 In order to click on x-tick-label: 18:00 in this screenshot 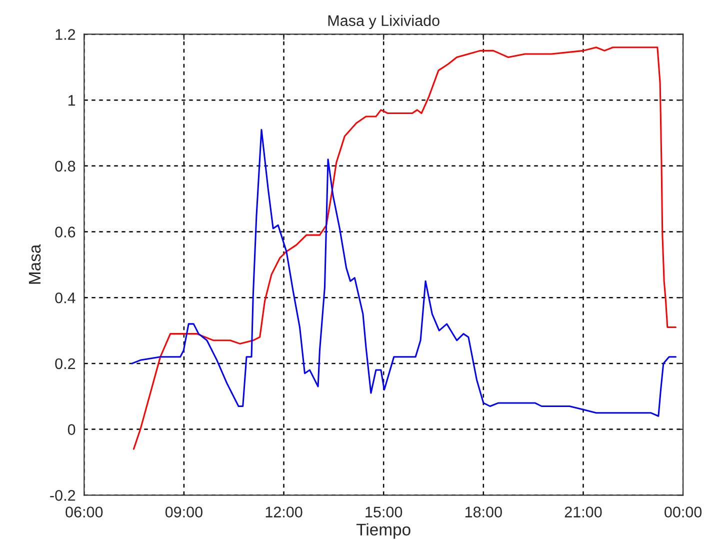, I will do `click(483, 512)`.